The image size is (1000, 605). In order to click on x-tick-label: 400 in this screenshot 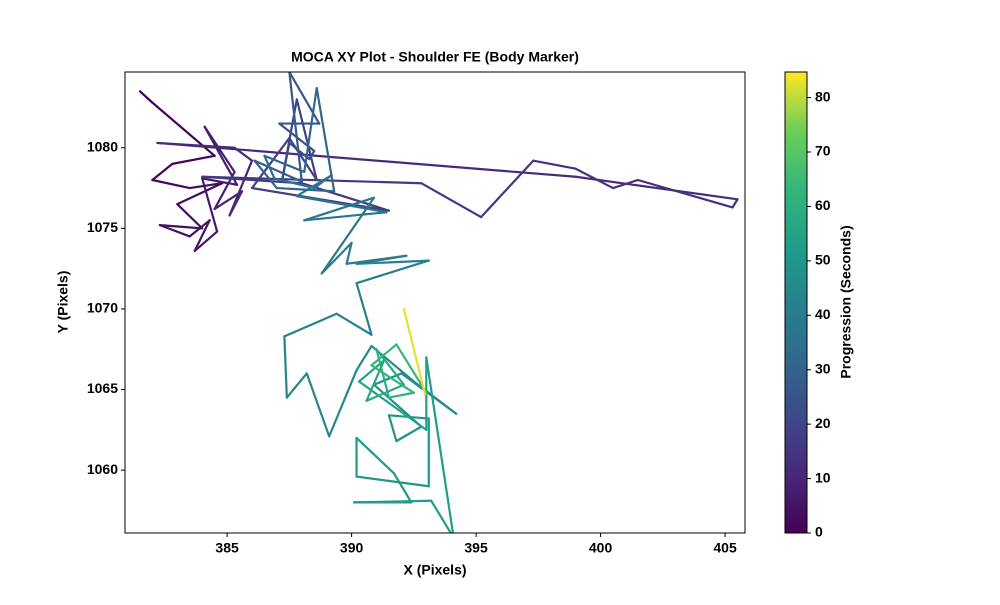, I will do `click(601, 548)`.